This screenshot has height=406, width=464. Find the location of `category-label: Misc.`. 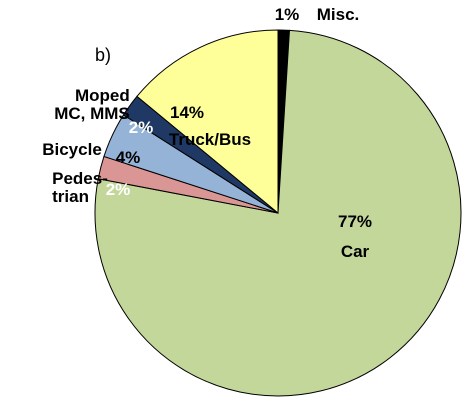

category-label: Misc. is located at coordinates (338, 14).